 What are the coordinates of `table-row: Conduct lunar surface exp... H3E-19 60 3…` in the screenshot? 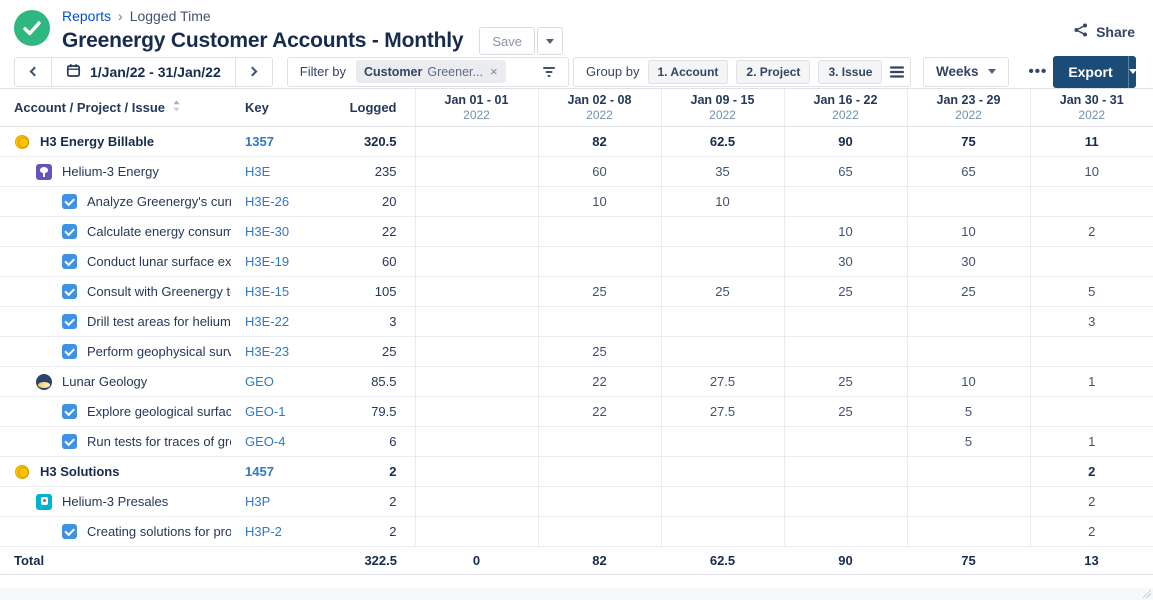 It's located at (576, 261).